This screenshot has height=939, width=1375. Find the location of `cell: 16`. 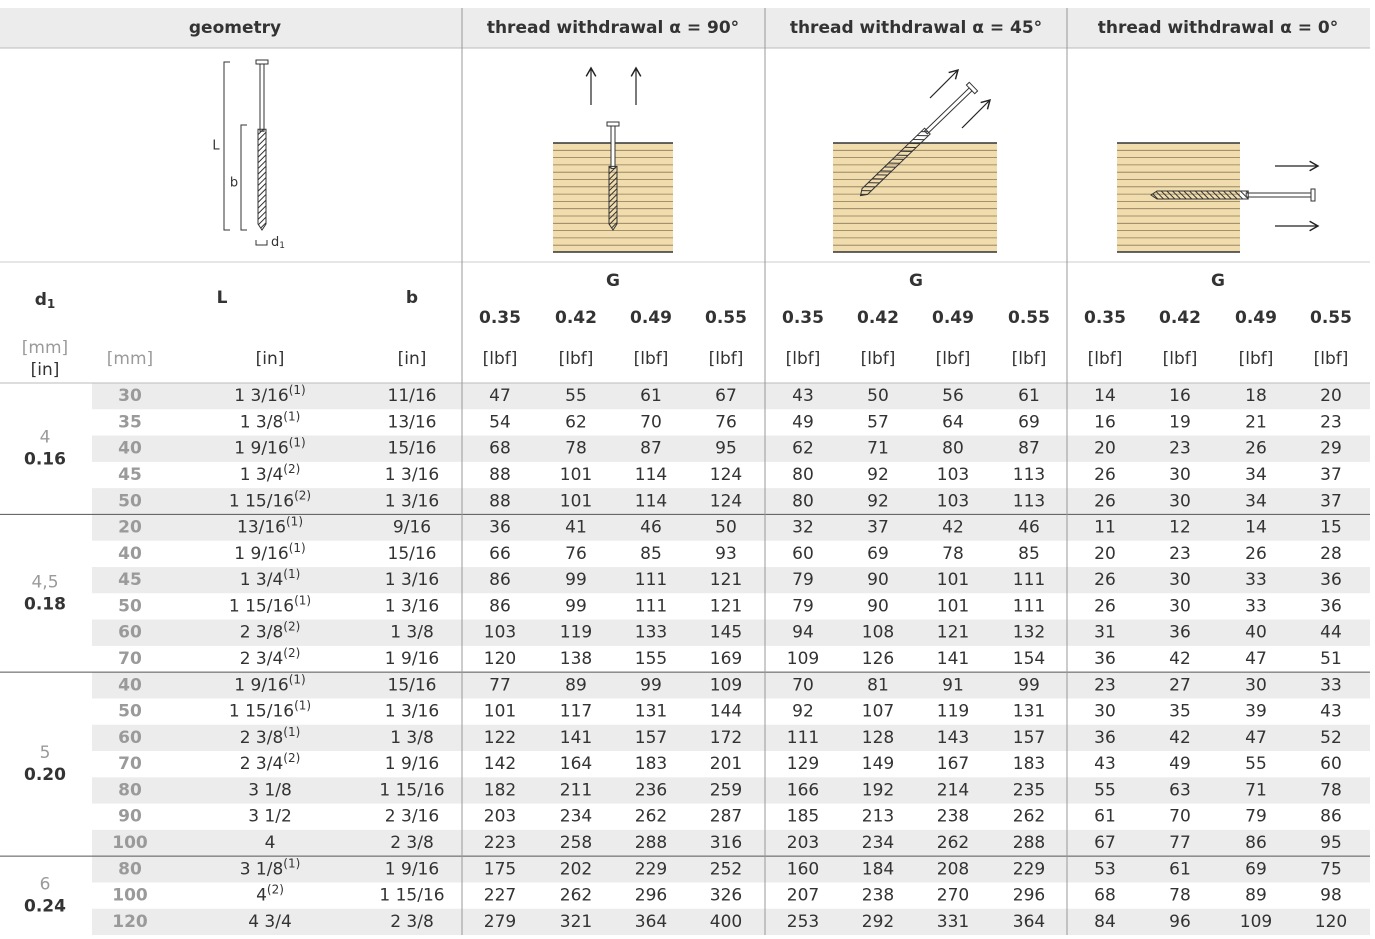

cell: 16 is located at coordinates (1105, 422).